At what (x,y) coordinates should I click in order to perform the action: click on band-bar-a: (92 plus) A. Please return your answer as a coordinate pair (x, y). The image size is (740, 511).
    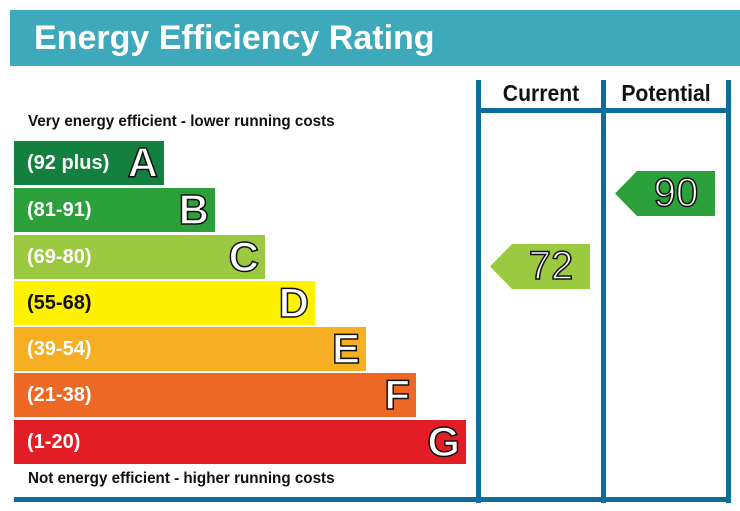
    Looking at the image, I should click on (89, 162).